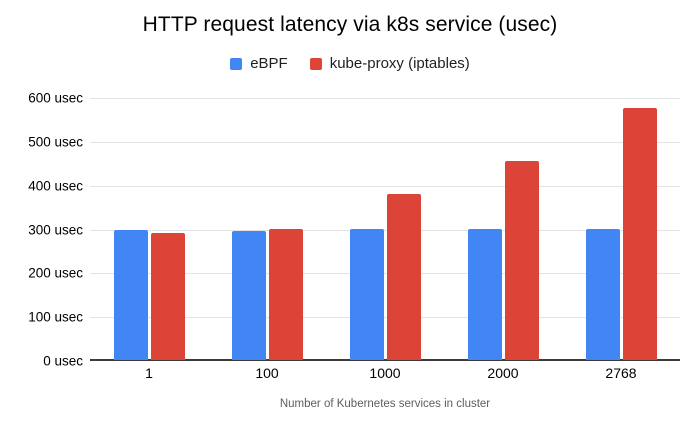  I want to click on x-axis-tick-label: 1, so click(149, 373).